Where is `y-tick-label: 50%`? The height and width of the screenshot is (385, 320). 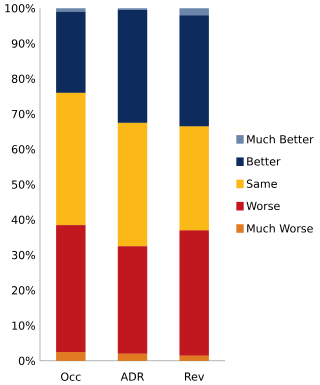
y-tick-label: 50% is located at coordinates (24, 184).